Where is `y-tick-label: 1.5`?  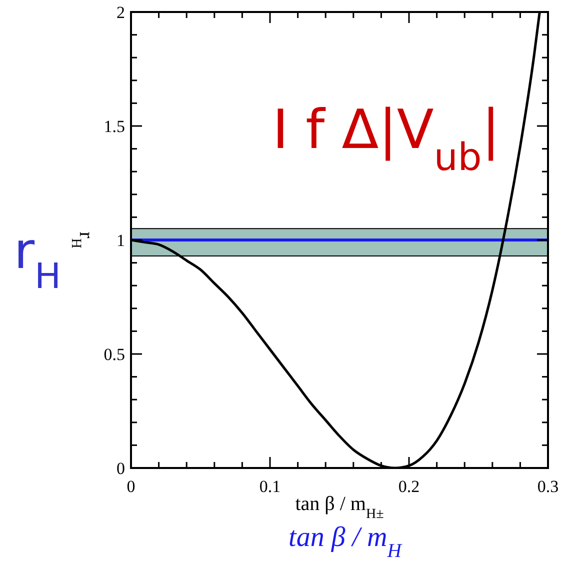 y-tick-label: 1.5 is located at coordinates (114, 126).